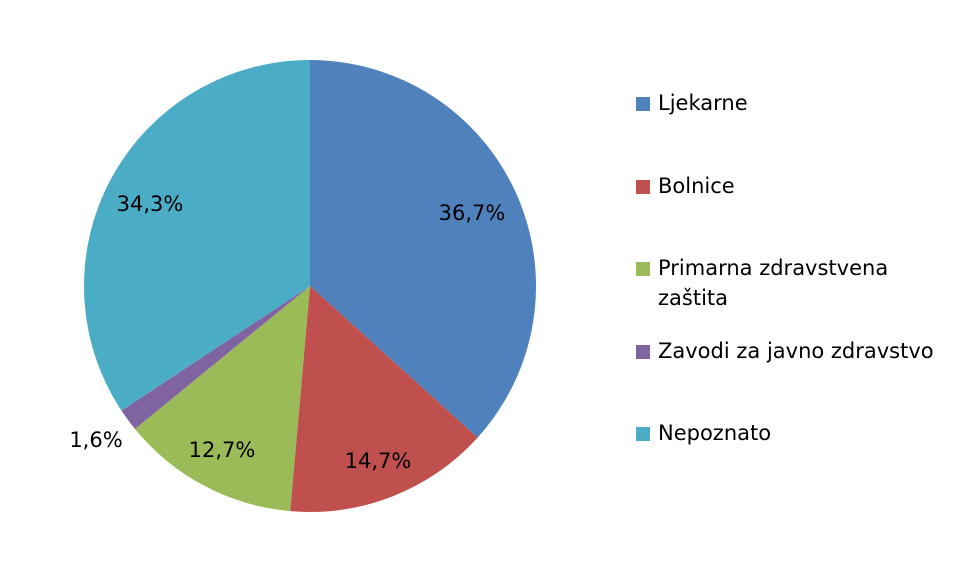 This screenshot has height=573, width=961. Describe the element at coordinates (150, 204) in the screenshot. I see `data-label: 34,3%` at that location.